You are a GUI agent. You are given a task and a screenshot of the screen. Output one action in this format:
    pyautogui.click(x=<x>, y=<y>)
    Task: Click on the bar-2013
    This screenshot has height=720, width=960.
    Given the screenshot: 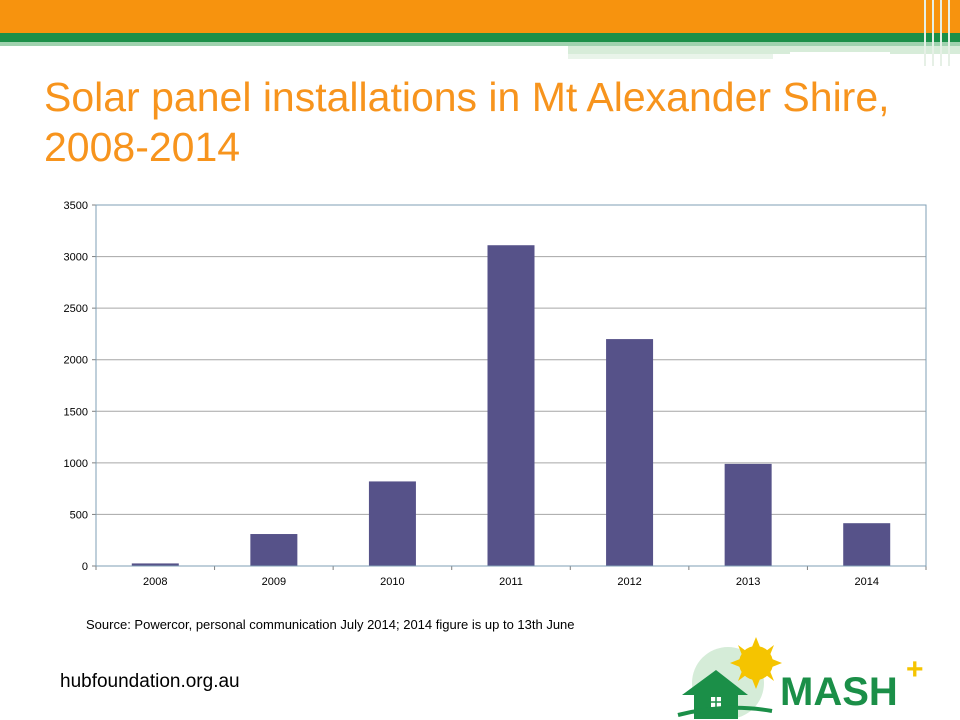 What is the action you would take?
    pyautogui.click(x=748, y=514)
    